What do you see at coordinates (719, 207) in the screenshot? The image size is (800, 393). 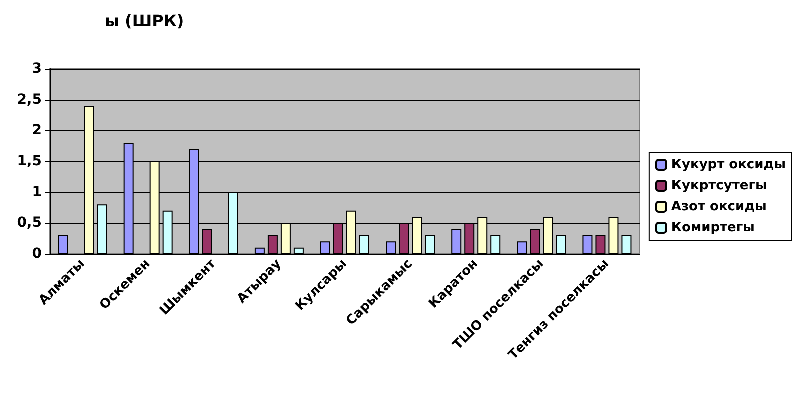 I see `legend-label: Азот оксиды` at bounding box center [719, 207].